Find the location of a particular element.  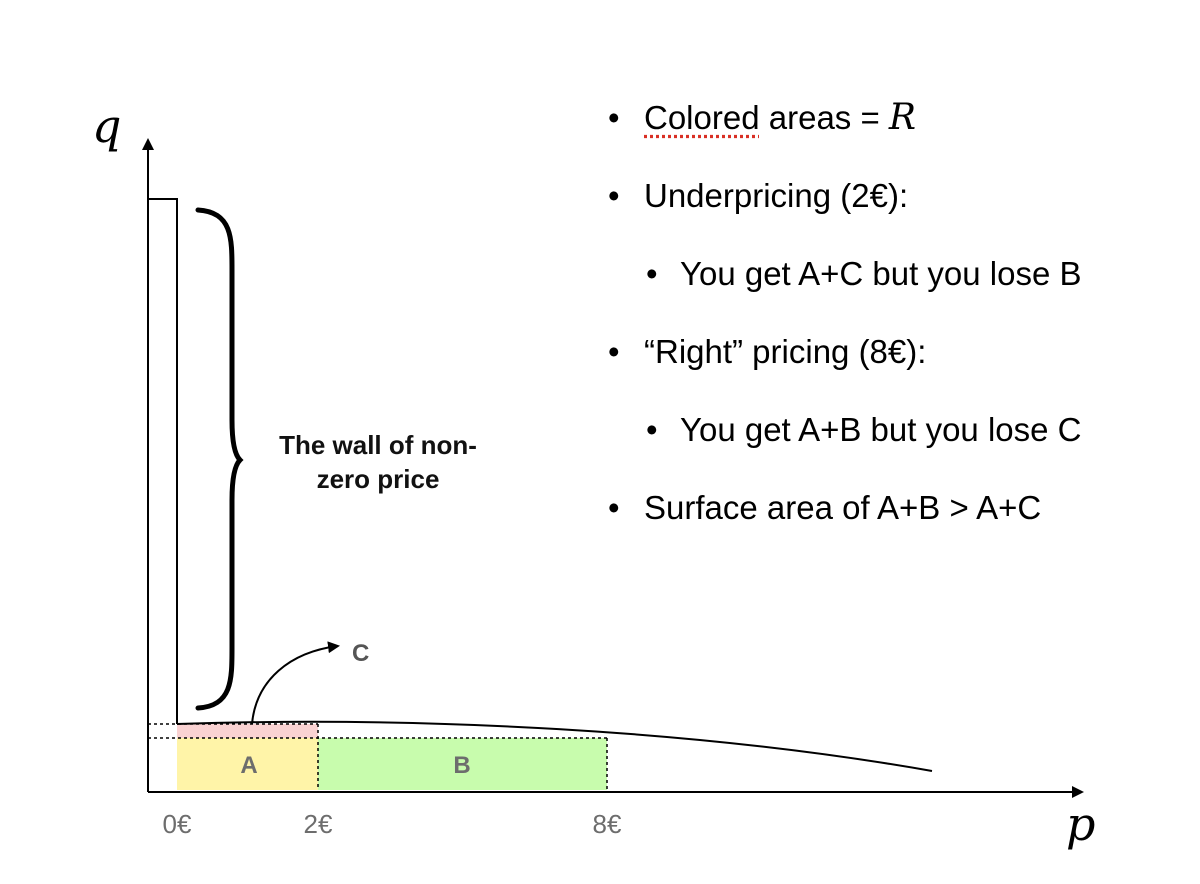

bullet-text-prefix: Colored is located at coordinates (702, 117).